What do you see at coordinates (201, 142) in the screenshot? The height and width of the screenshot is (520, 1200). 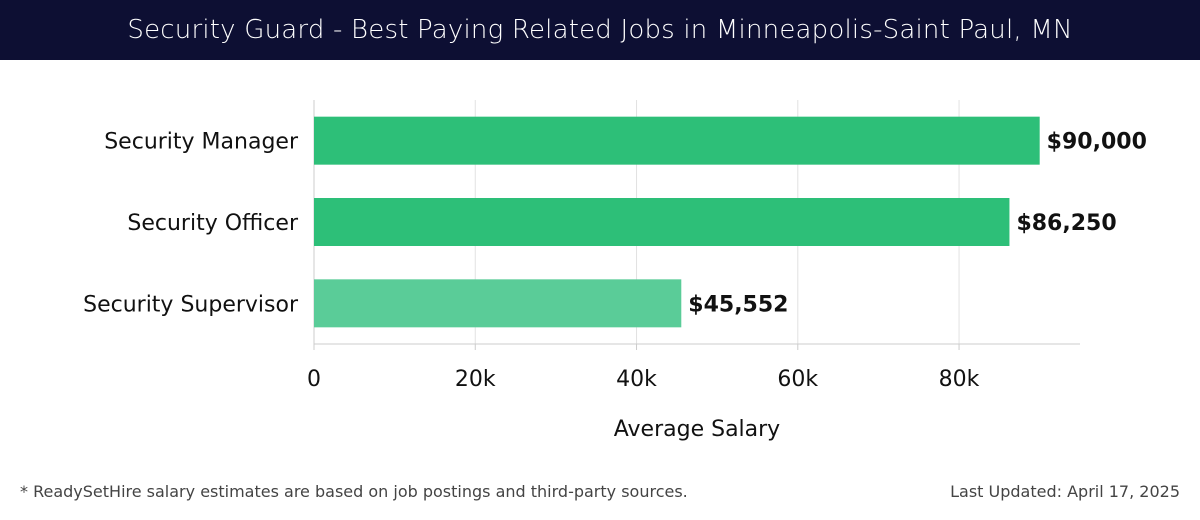 I see `category-label: Security Manager` at bounding box center [201, 142].